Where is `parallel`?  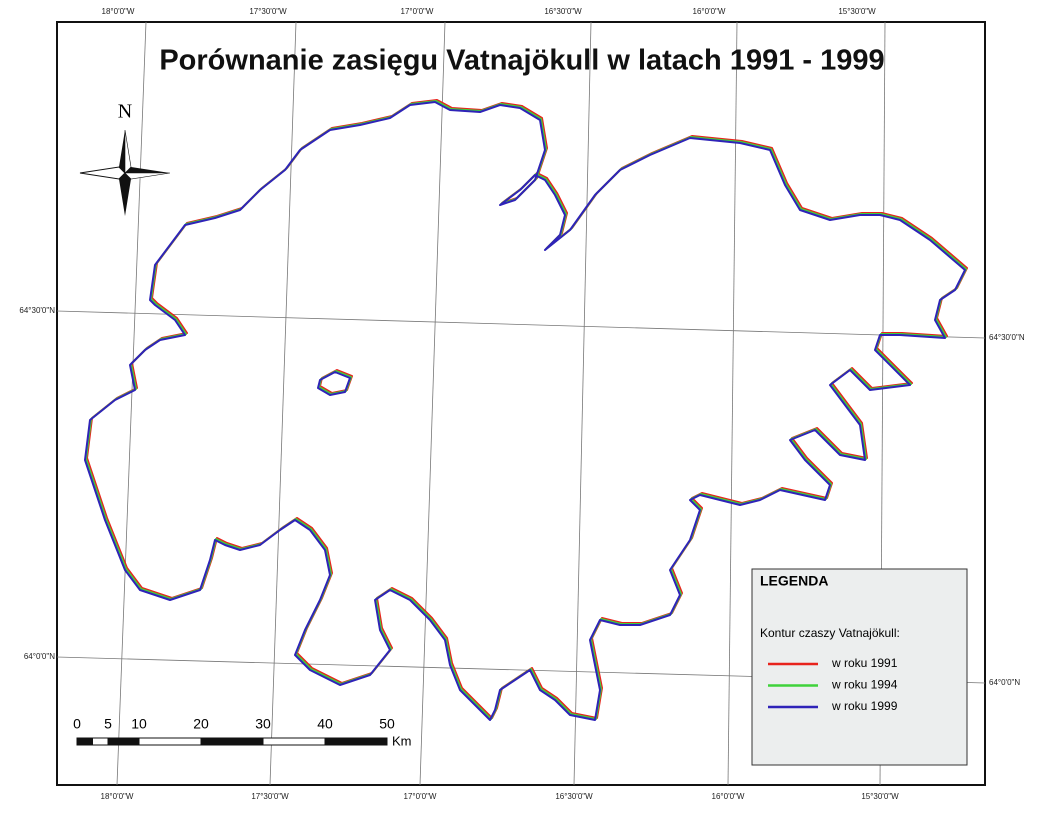
parallel is located at coordinates (521, 324).